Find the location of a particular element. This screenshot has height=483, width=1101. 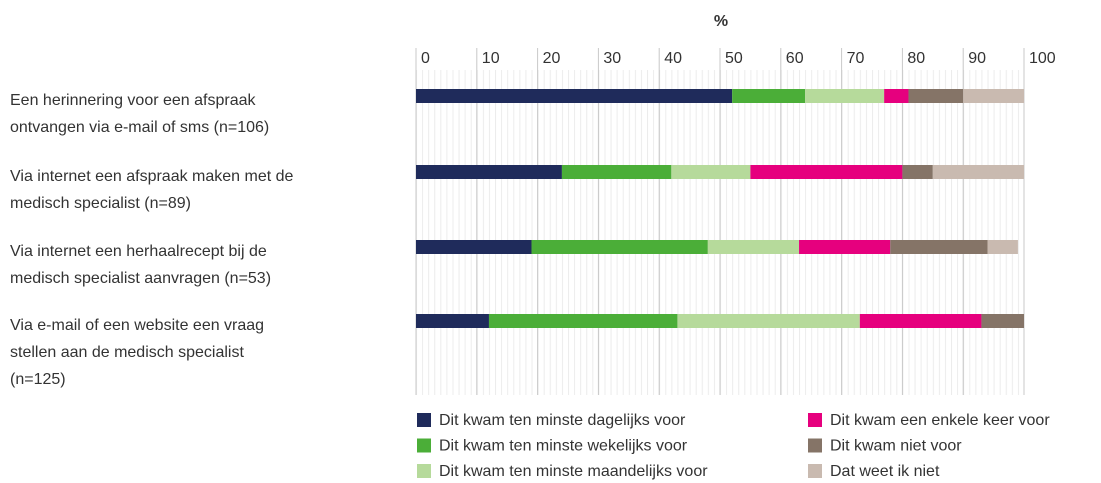

legend-label: Dit kwam ten minste dagelijks voor is located at coordinates (562, 420).